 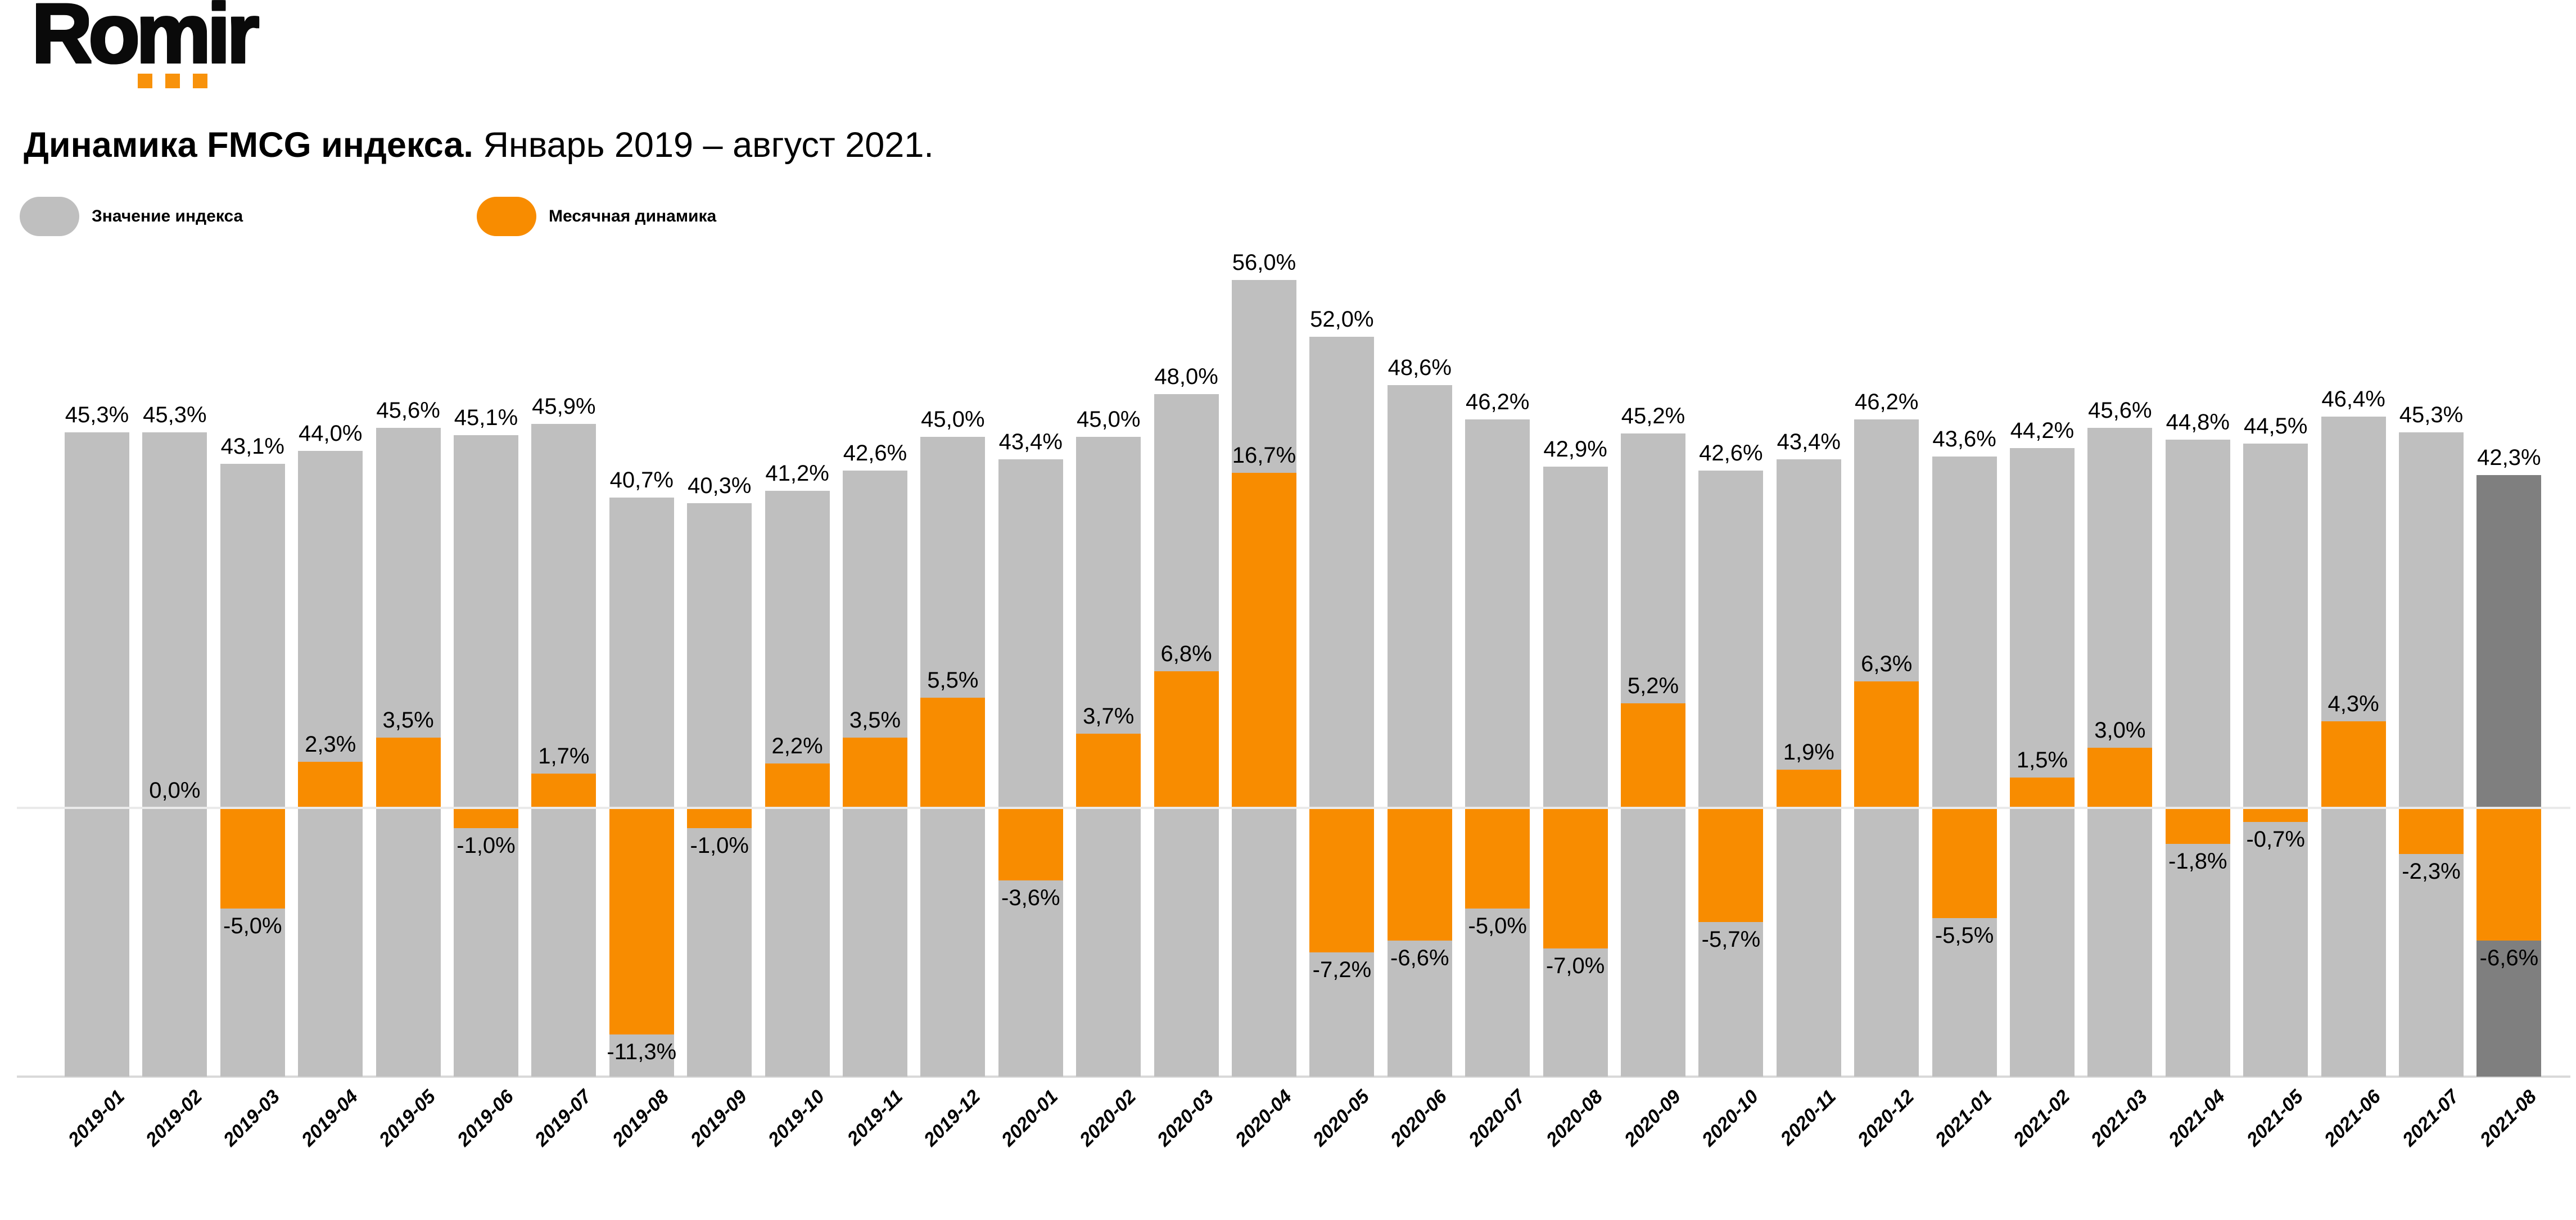 What do you see at coordinates (172, 81) in the screenshot?
I see `romir-logo-dots` at bounding box center [172, 81].